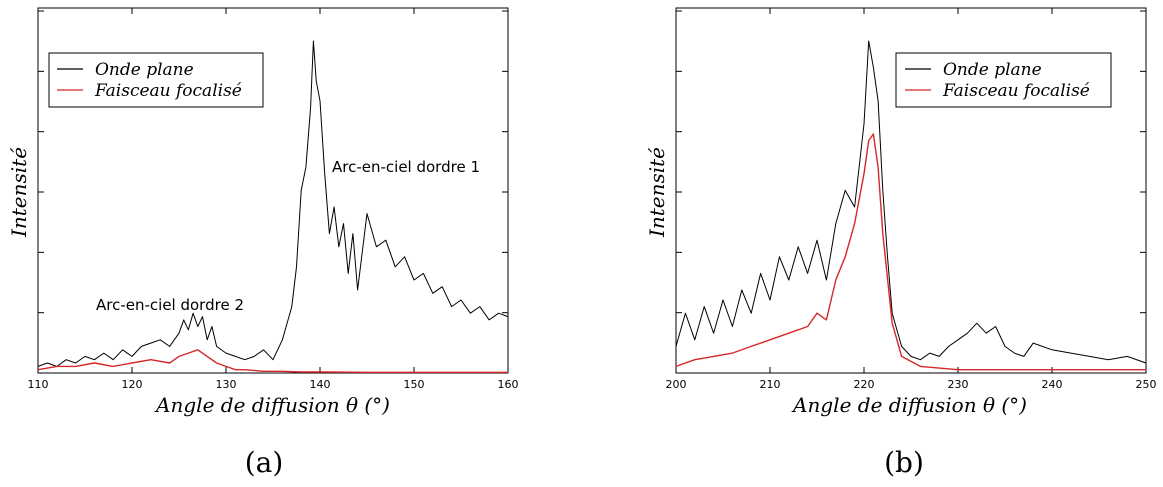 Image resolution: width=1163 pixels, height=487 pixels. I want to click on legend-b: Onde plane Faisceau focalisé, so click(1003, 80).